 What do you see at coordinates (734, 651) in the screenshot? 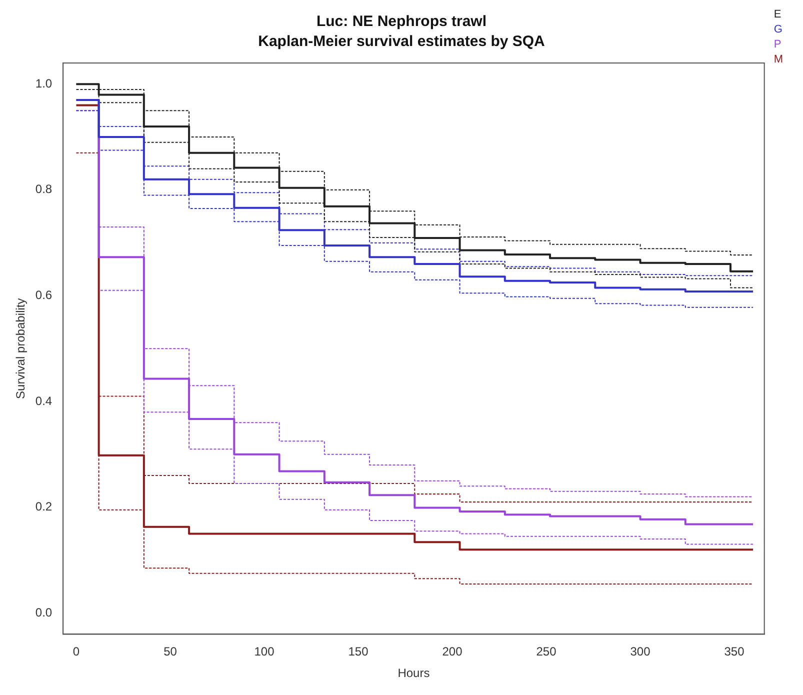
I see `x-tick-label: 350` at bounding box center [734, 651].